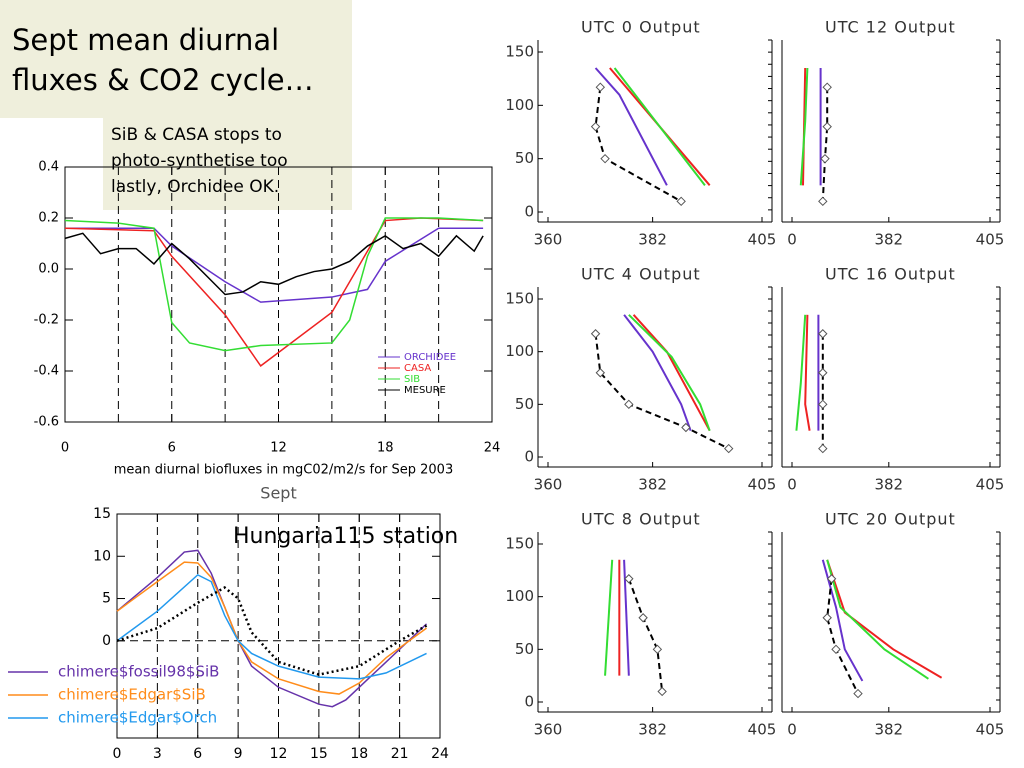  What do you see at coordinates (890, 519) in the screenshot?
I see `chart-title: UTC 20 Output` at bounding box center [890, 519].